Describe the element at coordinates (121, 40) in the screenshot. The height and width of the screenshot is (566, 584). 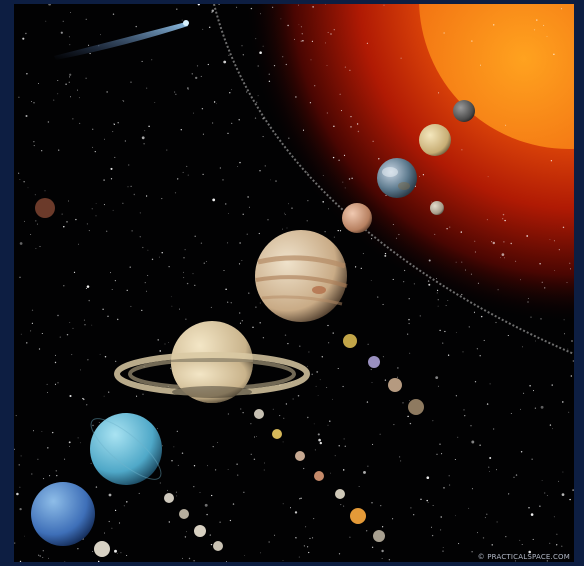
I see `comet` at that location.